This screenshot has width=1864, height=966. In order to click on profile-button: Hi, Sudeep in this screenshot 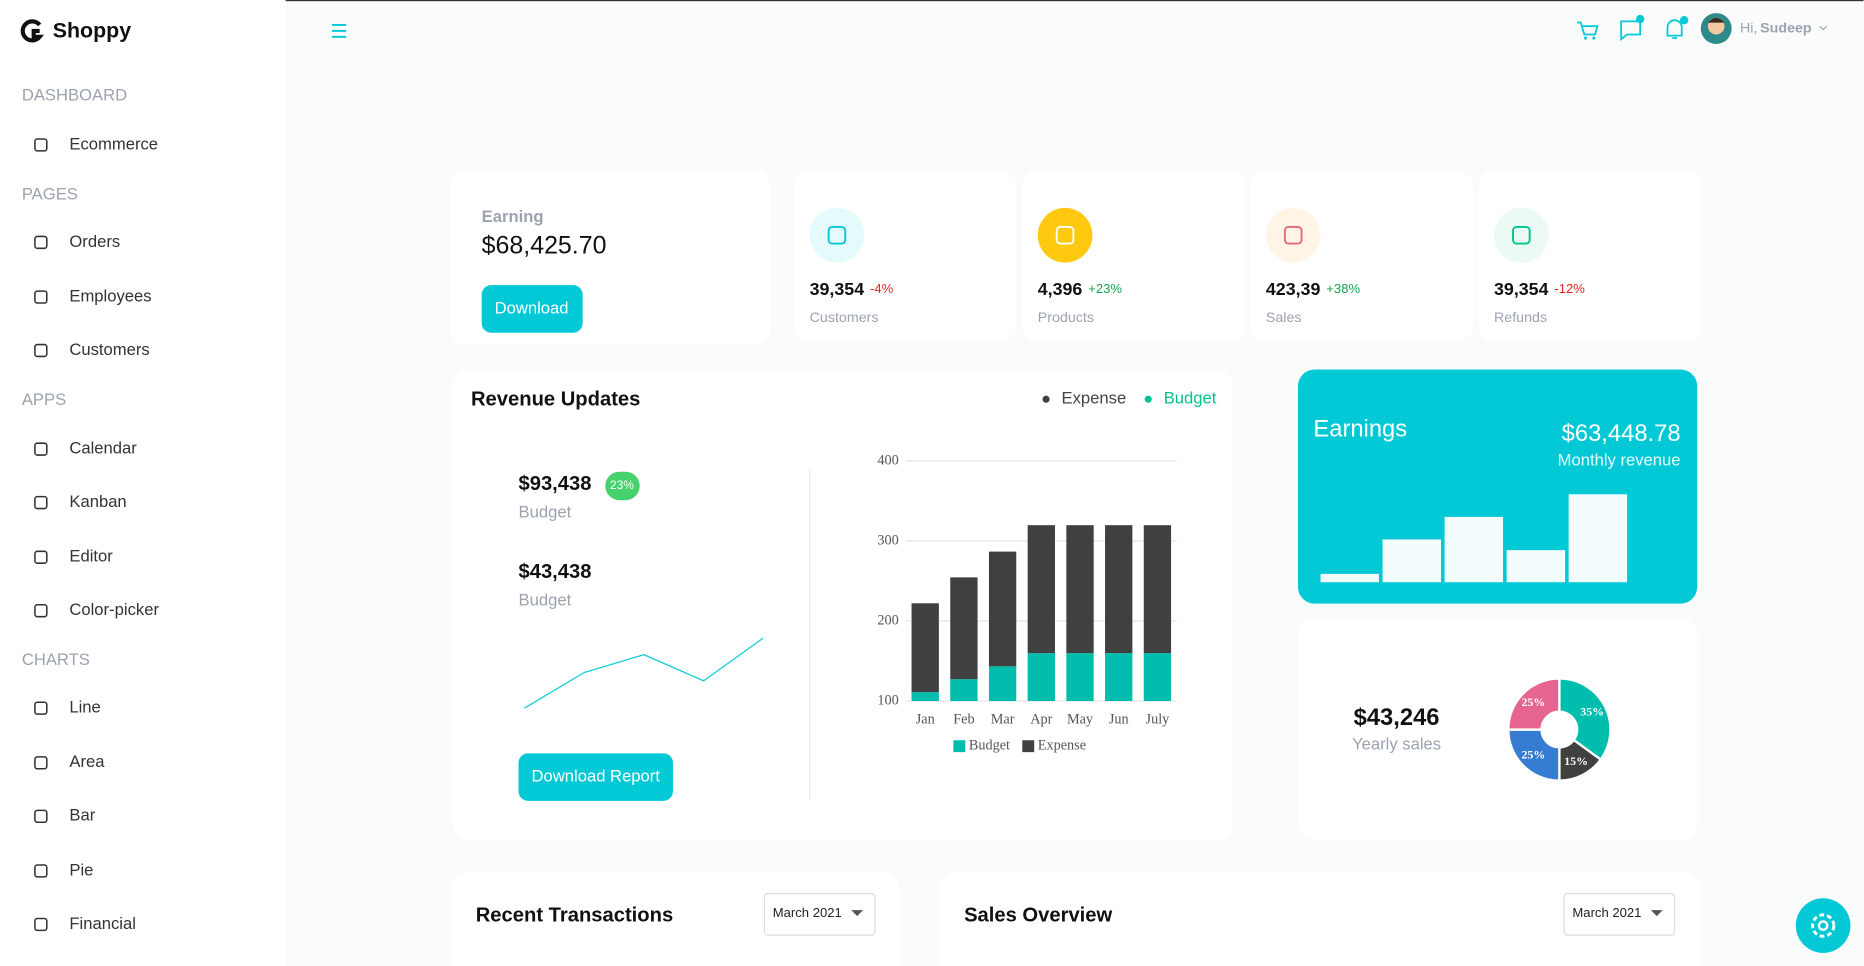, I will do `click(1764, 28)`.